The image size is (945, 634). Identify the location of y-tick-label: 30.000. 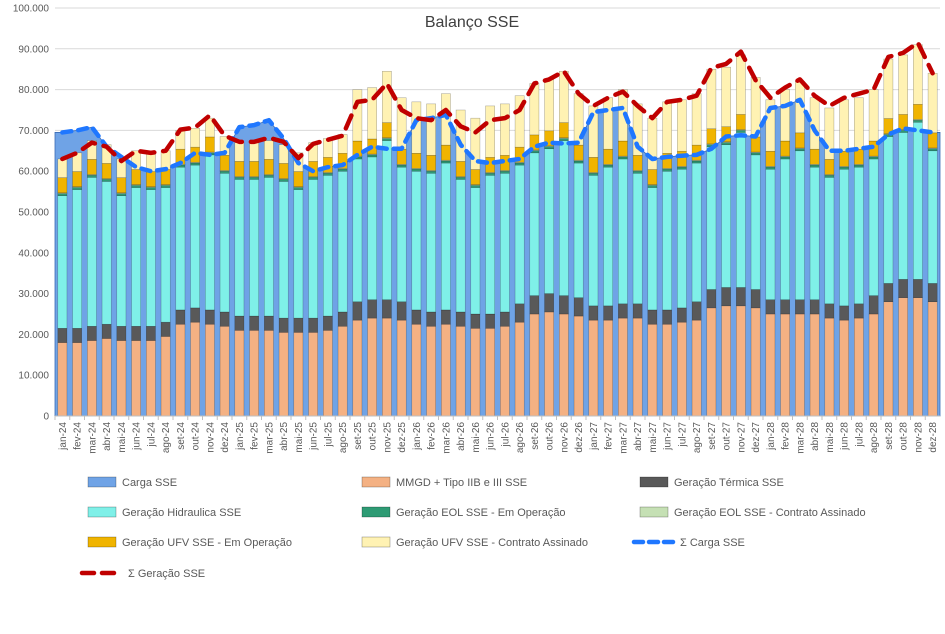
(33, 294).